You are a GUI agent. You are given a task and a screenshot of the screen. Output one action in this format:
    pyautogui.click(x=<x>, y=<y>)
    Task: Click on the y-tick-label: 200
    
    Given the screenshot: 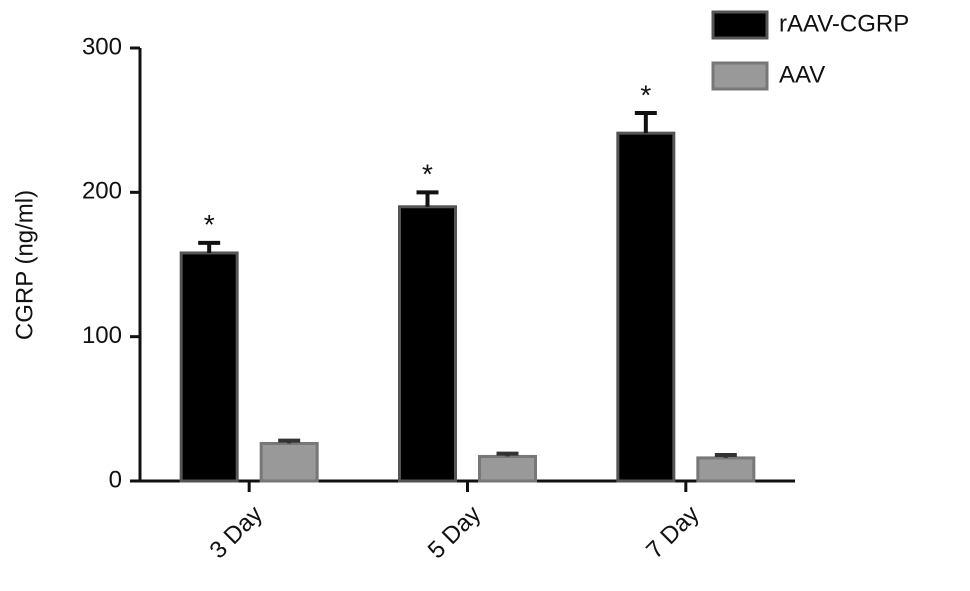 What is the action you would take?
    pyautogui.click(x=102, y=191)
    